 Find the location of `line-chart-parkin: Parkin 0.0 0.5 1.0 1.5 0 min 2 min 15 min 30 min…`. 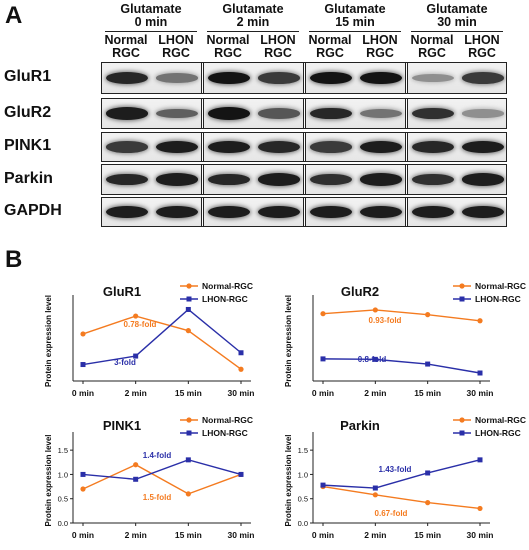

line-chart-parkin: Parkin 0.0 0.5 1.0 1.5 0 min 2 min 15 min 30 min… is located at coordinates (405, 477).